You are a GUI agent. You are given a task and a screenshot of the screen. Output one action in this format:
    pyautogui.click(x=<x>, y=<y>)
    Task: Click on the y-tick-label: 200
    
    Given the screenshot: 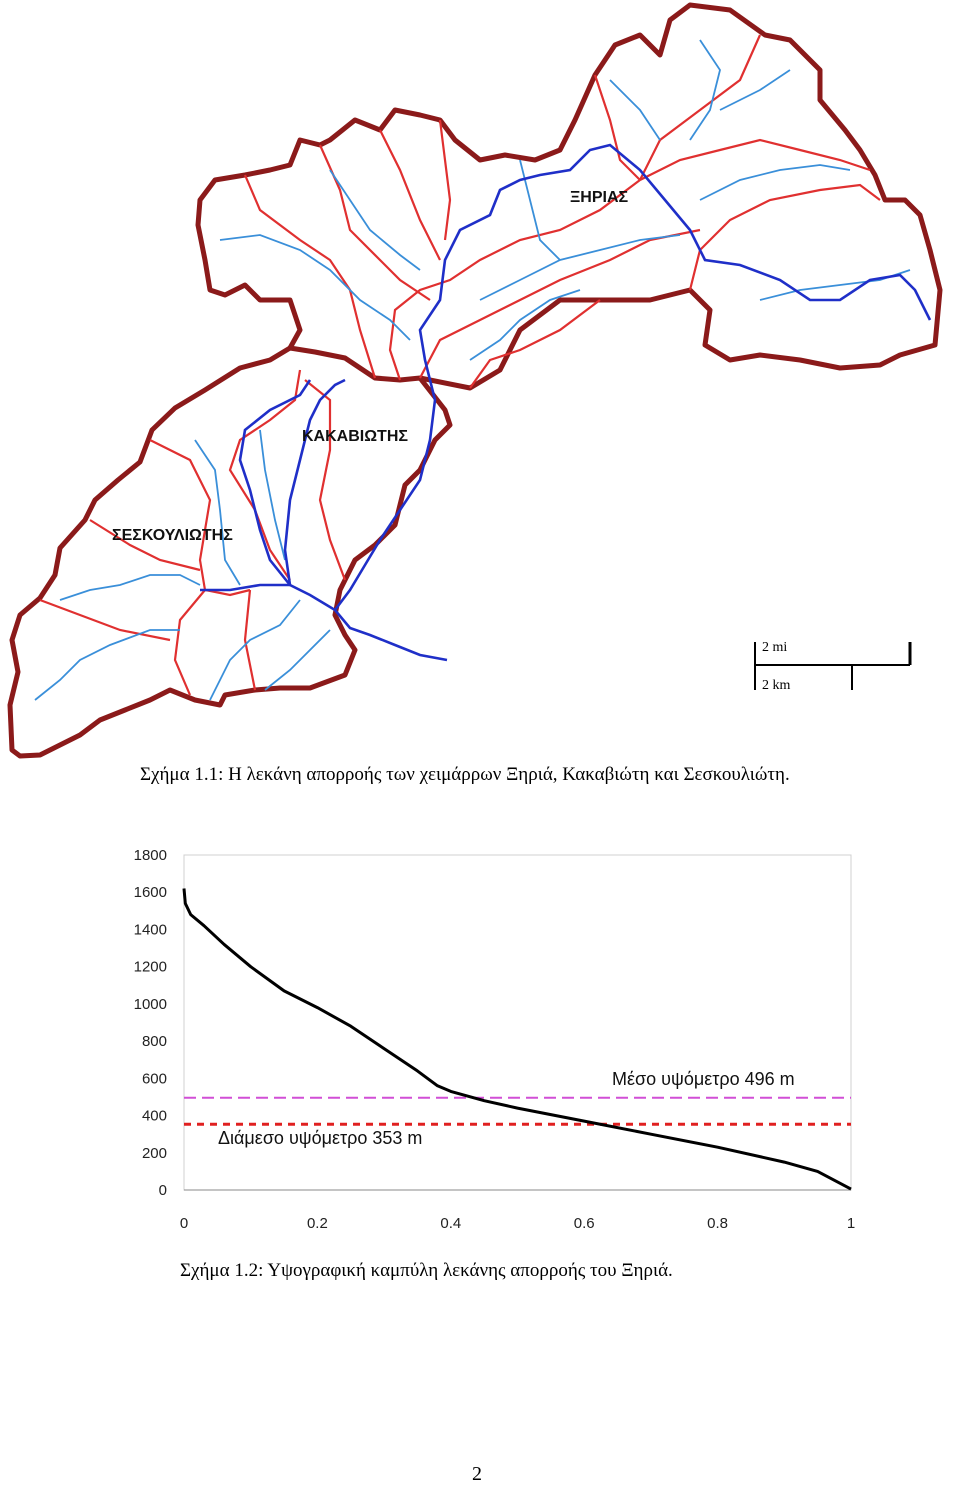 What is the action you would take?
    pyautogui.click(x=154, y=1153)
    